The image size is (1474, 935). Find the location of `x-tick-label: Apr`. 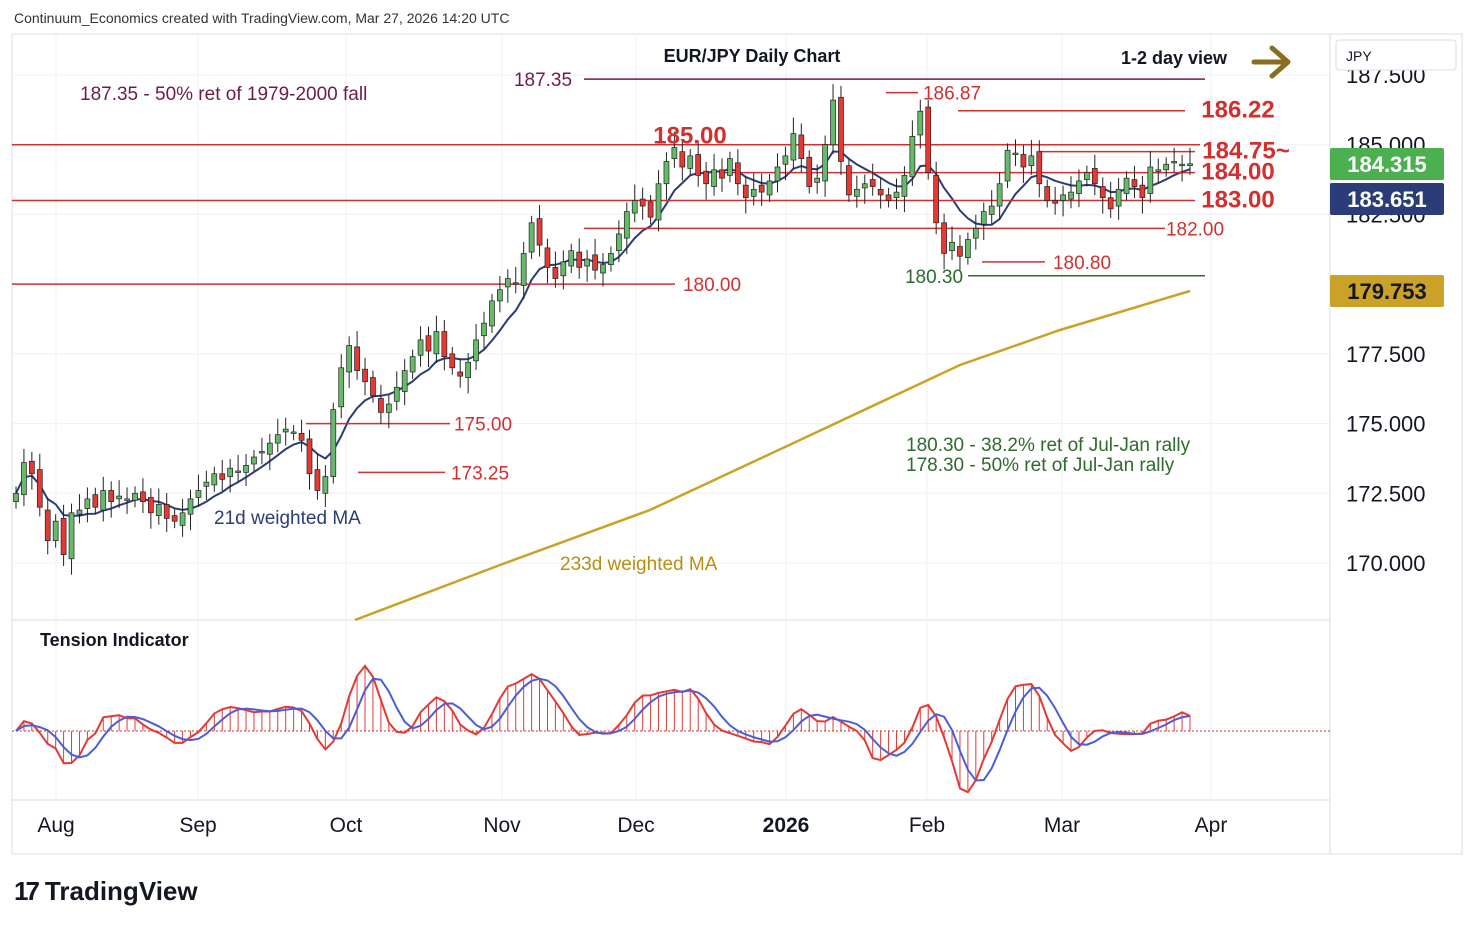

x-tick-label: Apr is located at coordinates (1211, 825).